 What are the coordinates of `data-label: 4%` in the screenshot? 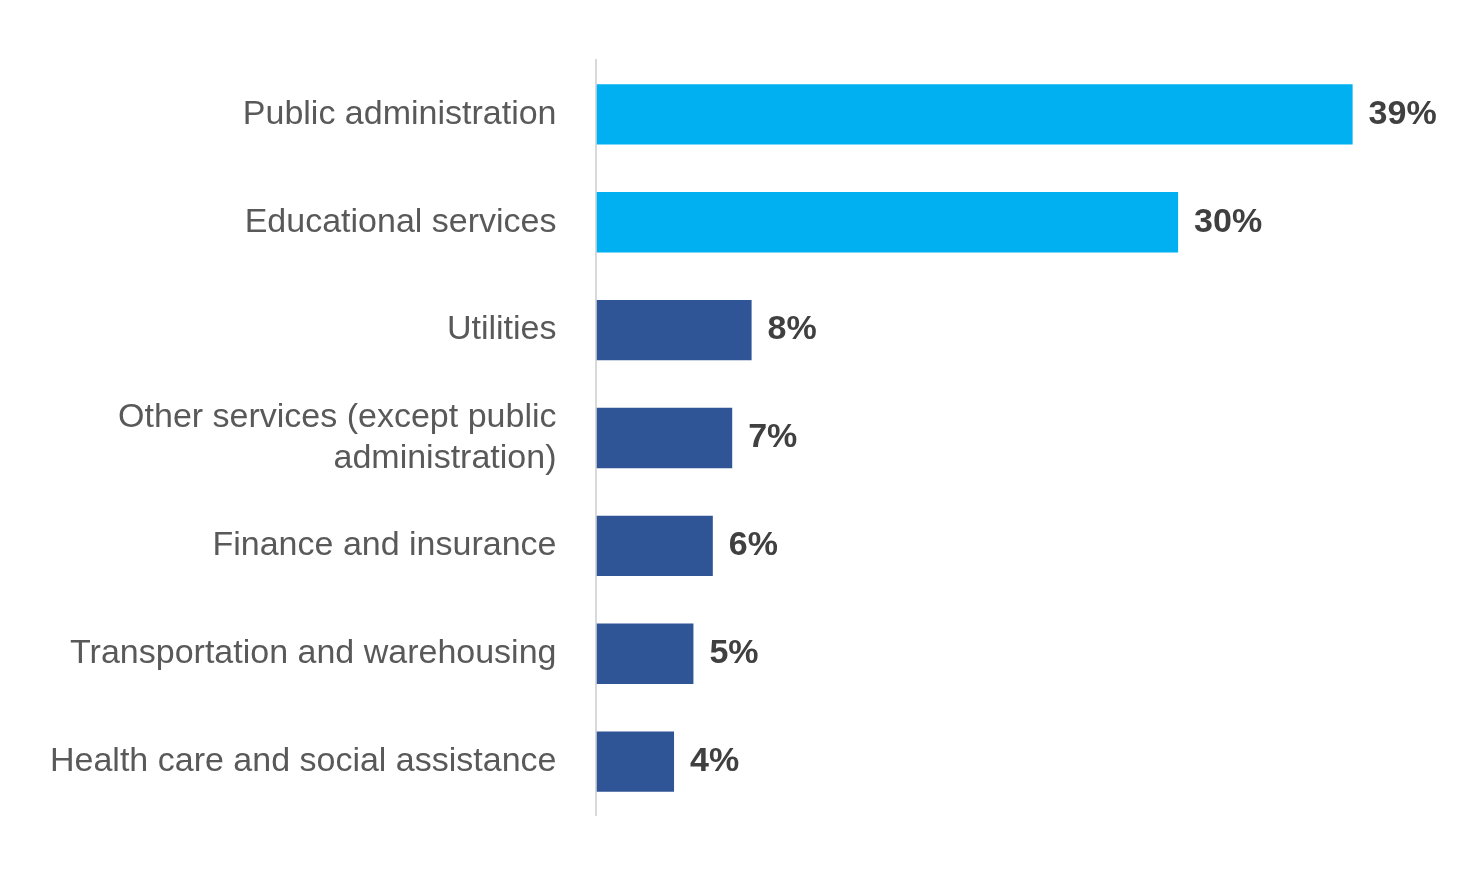 It's located at (715, 759).